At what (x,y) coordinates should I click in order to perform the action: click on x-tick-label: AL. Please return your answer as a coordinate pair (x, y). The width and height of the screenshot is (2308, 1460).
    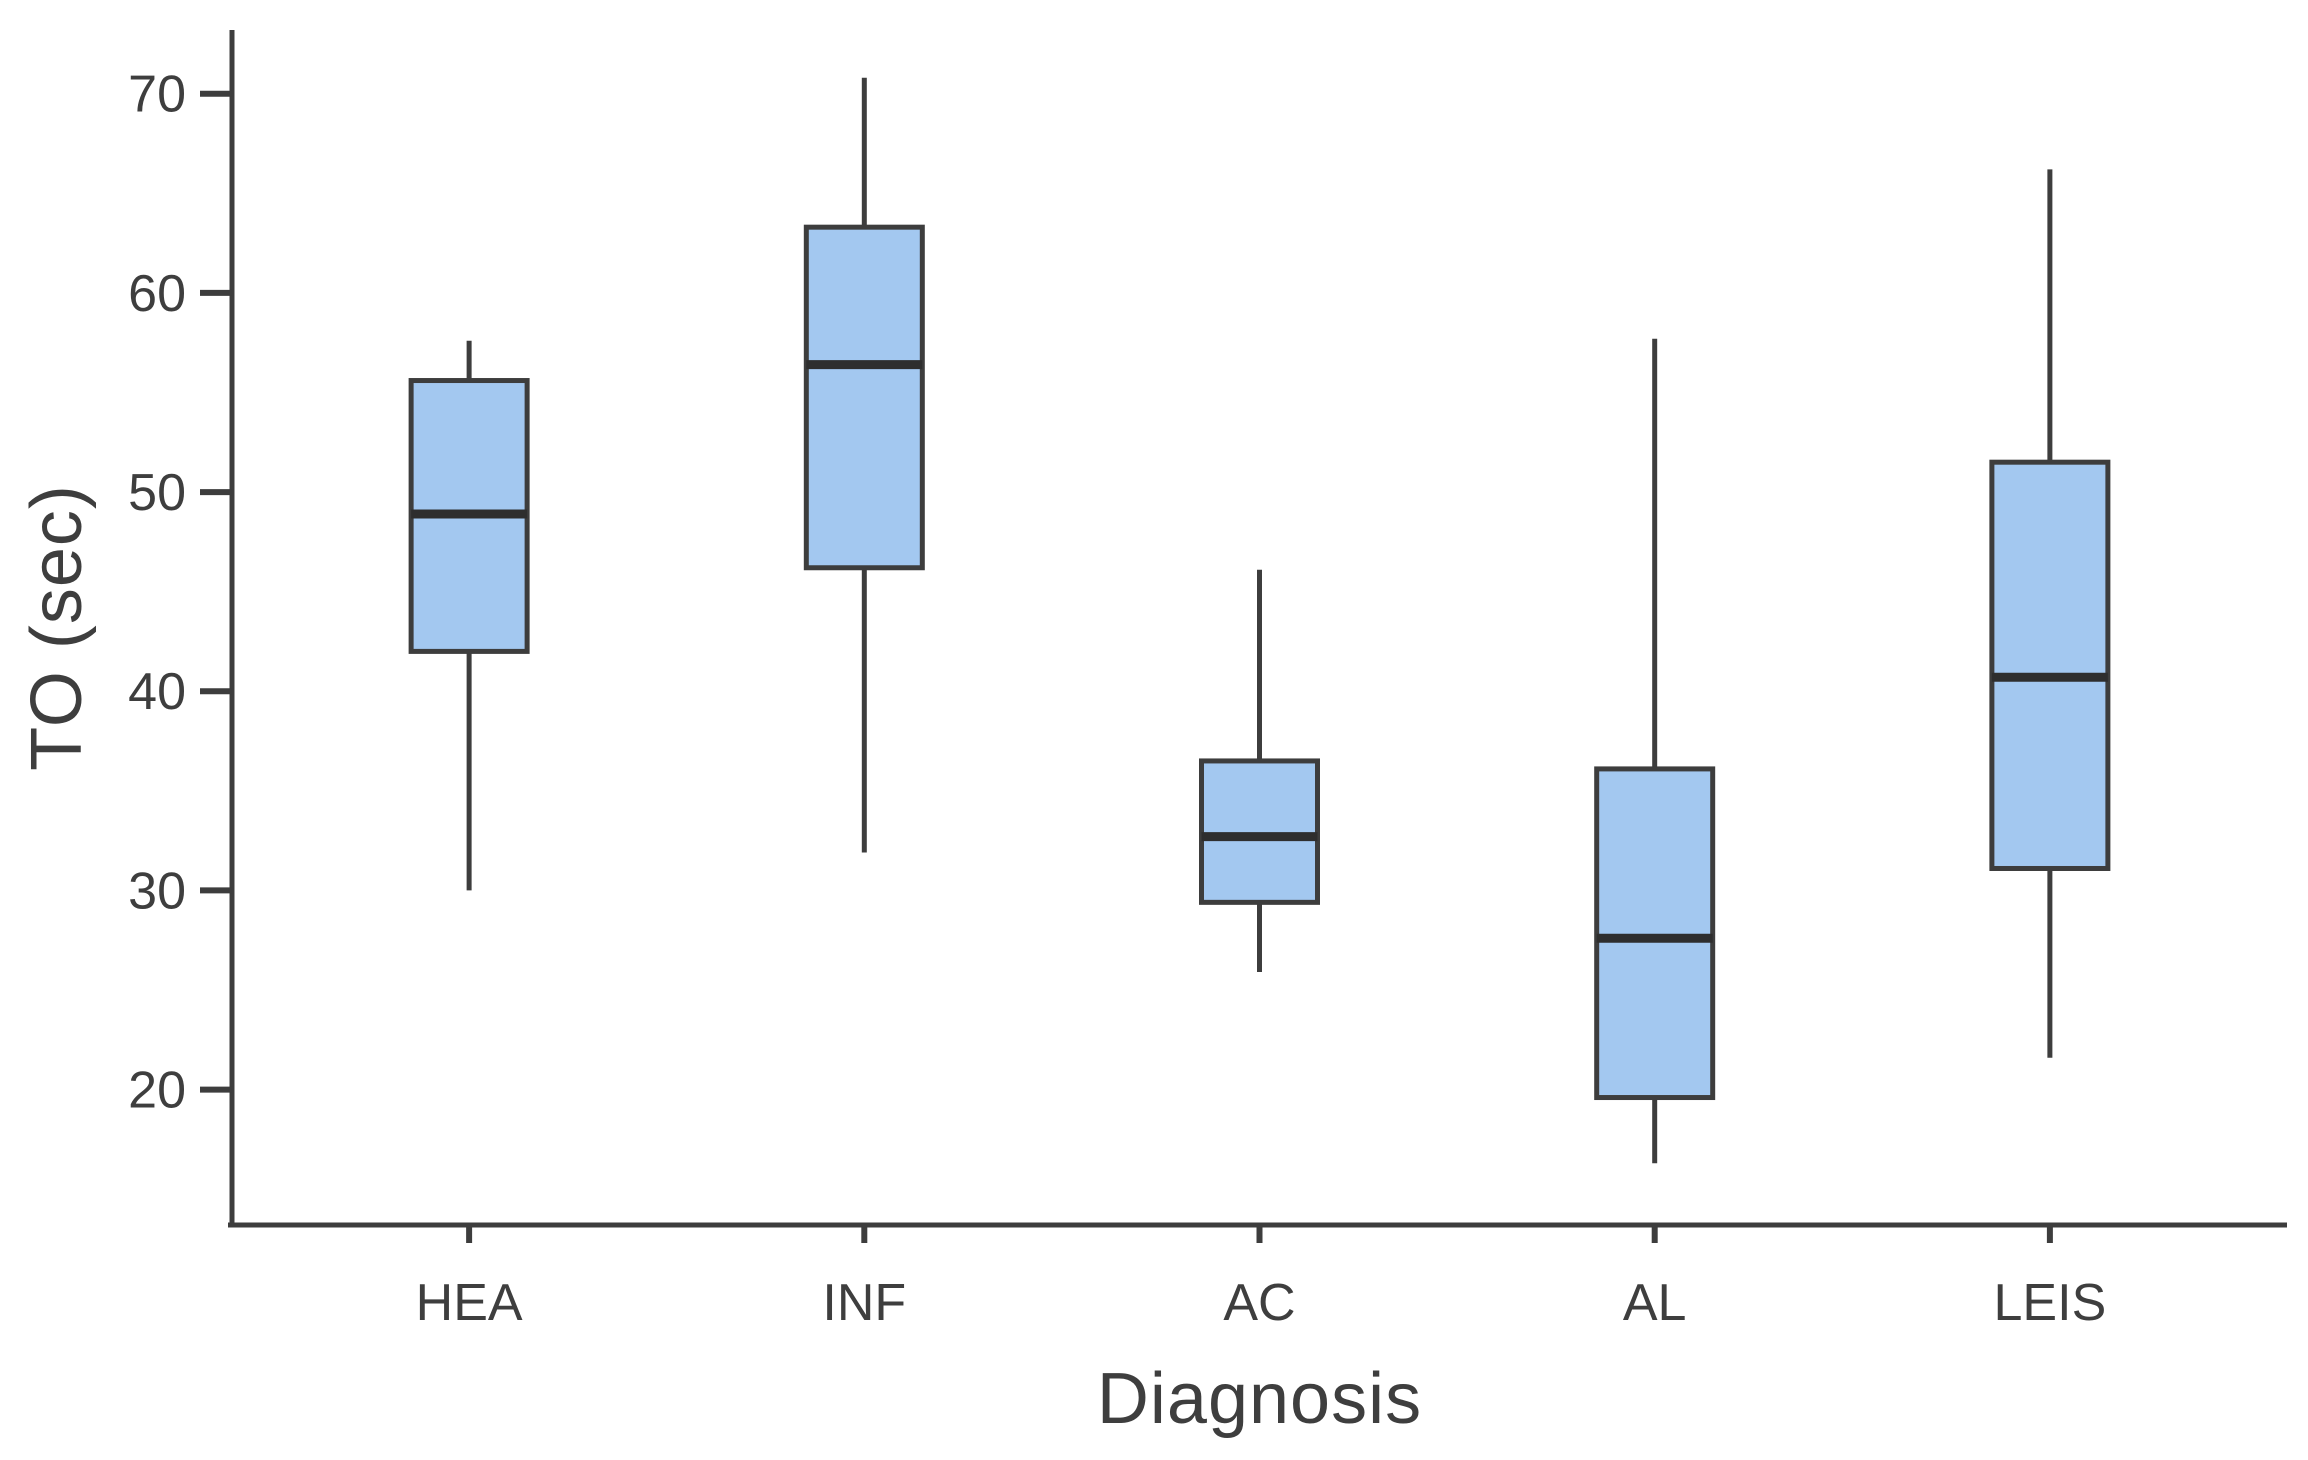
    Looking at the image, I should click on (1655, 1303).